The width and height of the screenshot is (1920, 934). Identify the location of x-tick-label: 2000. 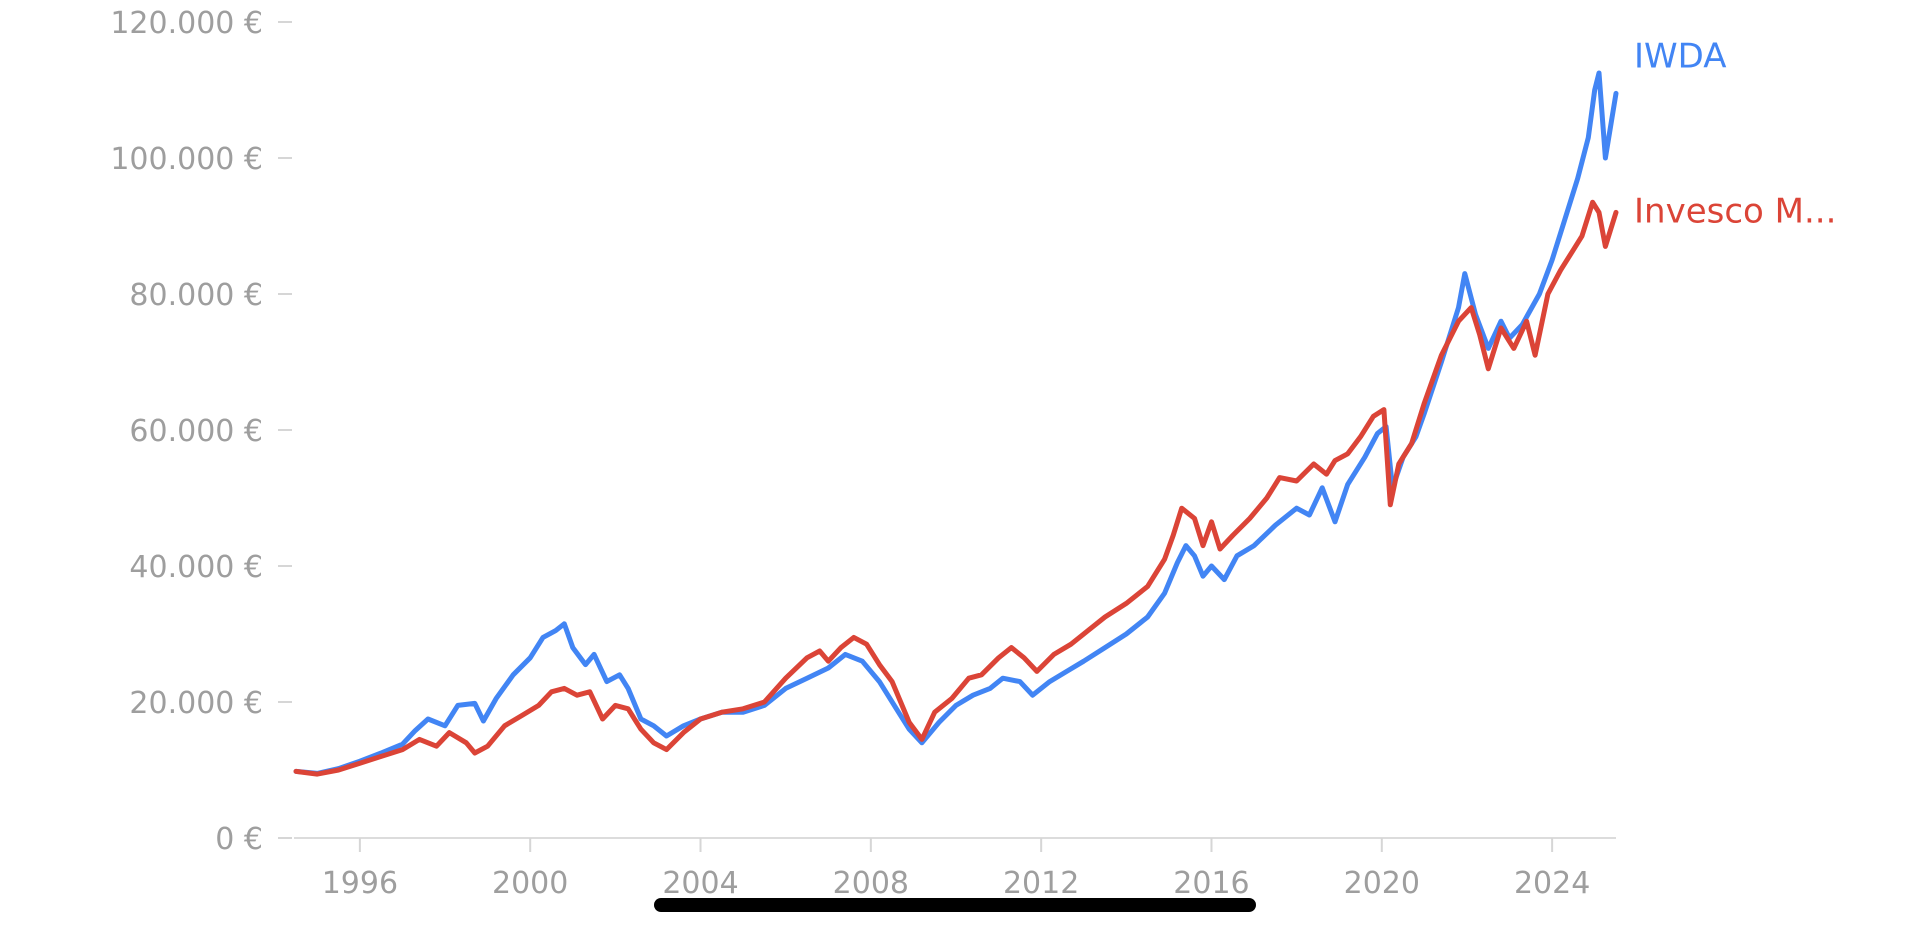
(530, 883).